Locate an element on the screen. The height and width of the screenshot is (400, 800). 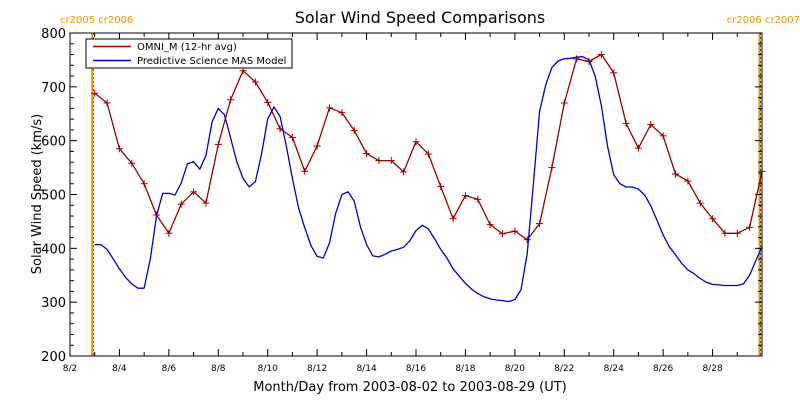
y-tick-label: 600 is located at coordinates (53, 142).